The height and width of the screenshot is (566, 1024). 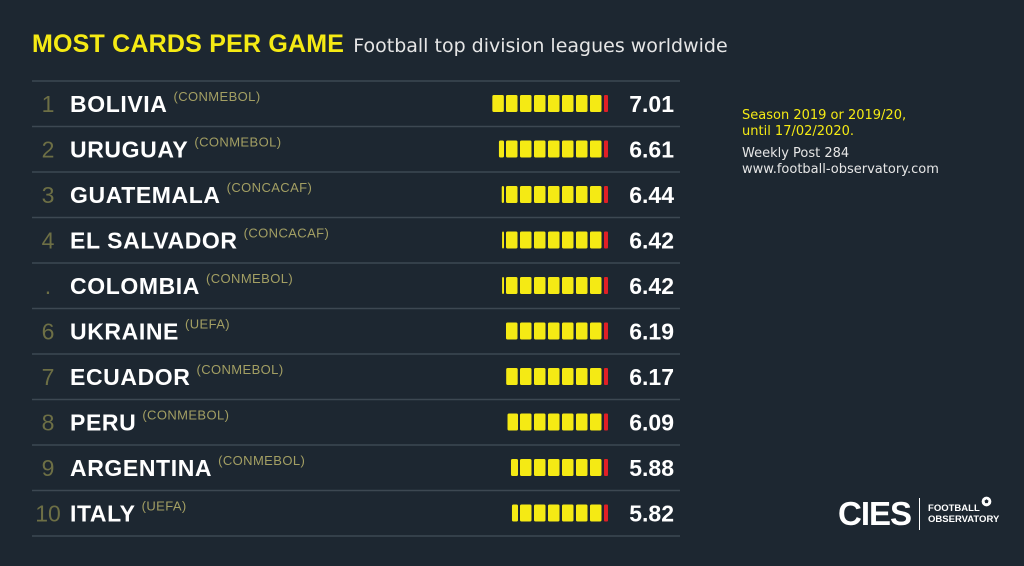 I want to click on table-row: 3 GUATEMALA (CONCACAF) 6.44, so click(x=358, y=194).